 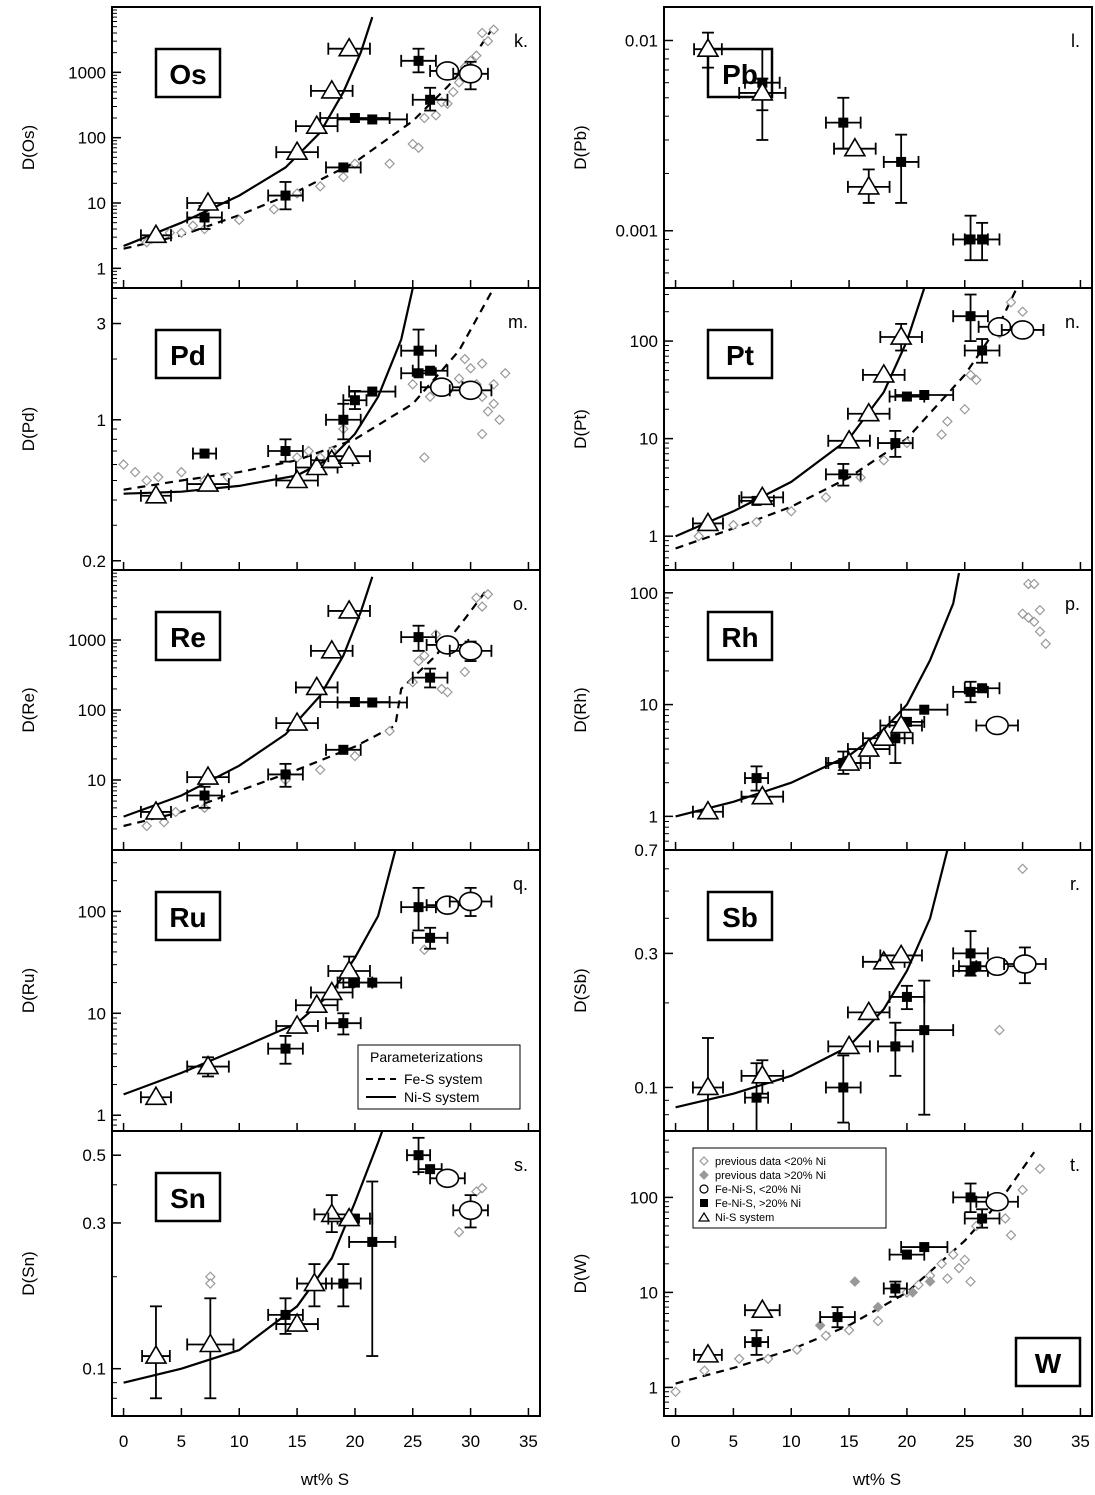 I want to click on panel-w: 1 10 100 D(W) t. W, so click(x=832, y=1273).